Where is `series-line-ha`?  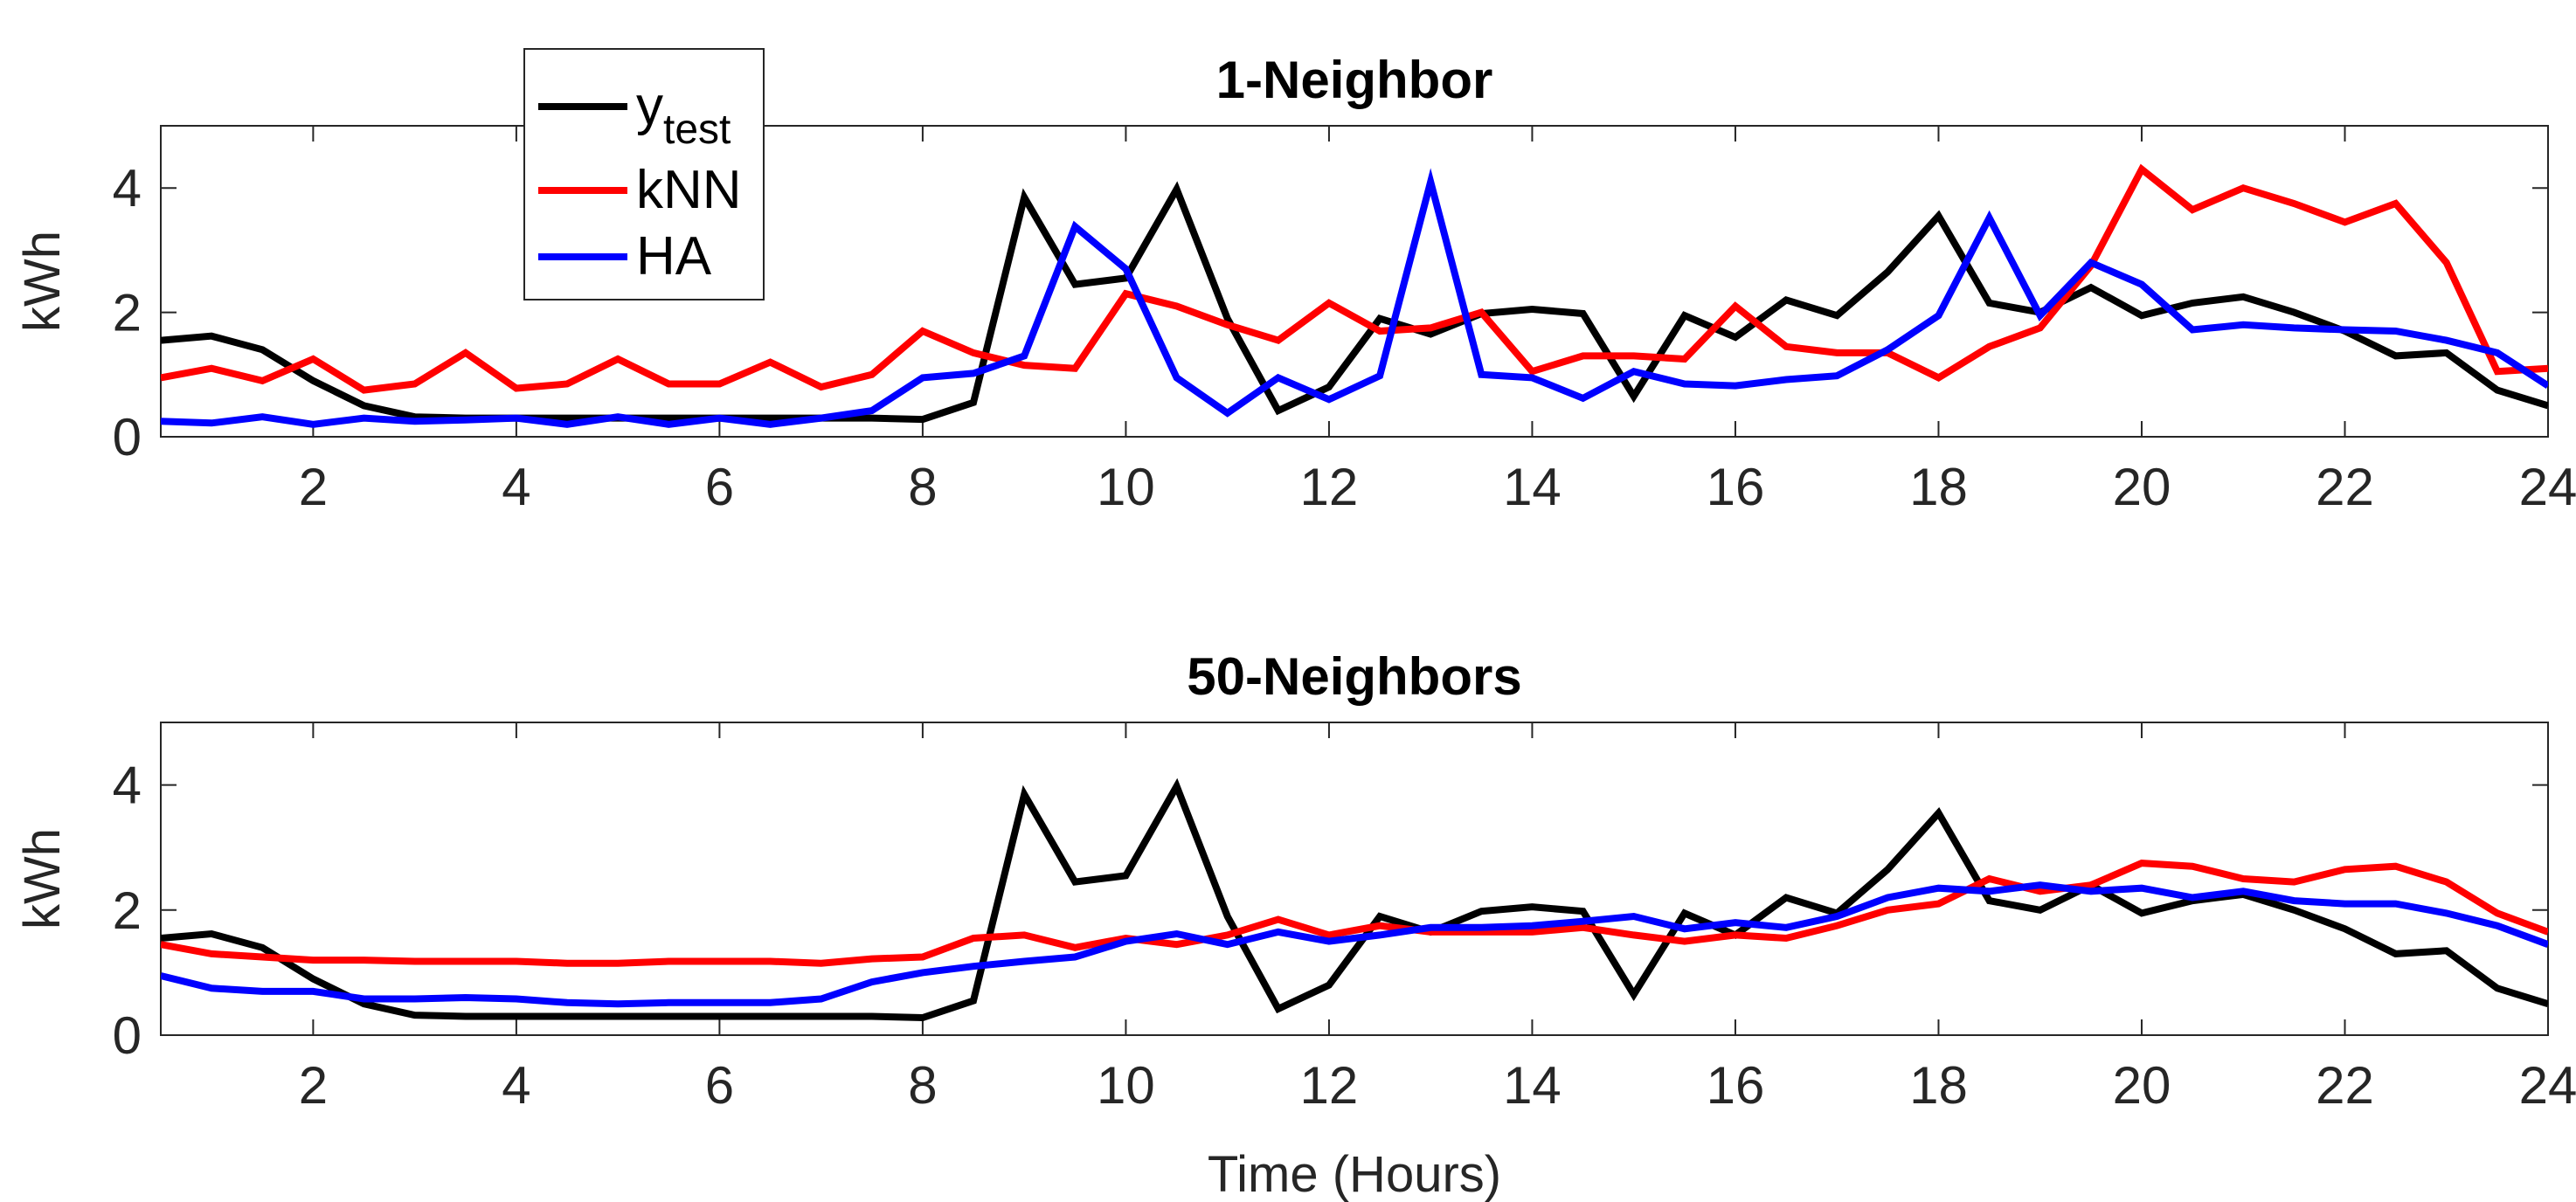 series-line-ha is located at coordinates (1354, 945).